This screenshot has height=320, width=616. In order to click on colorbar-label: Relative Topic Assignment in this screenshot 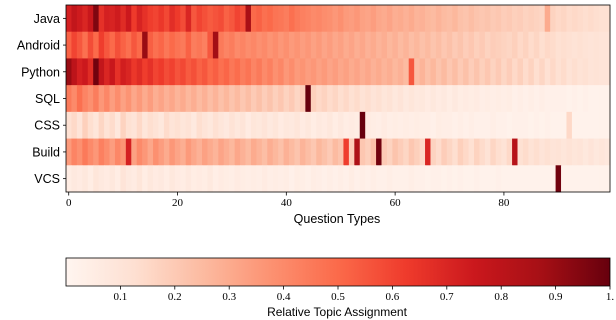, I will do `click(337, 312)`.